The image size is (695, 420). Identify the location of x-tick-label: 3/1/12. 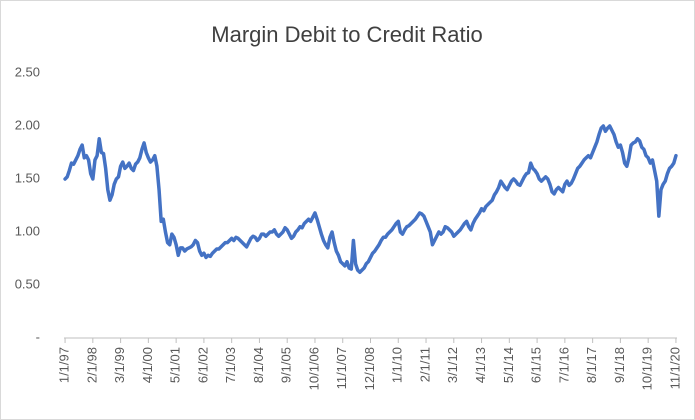
(452, 365).